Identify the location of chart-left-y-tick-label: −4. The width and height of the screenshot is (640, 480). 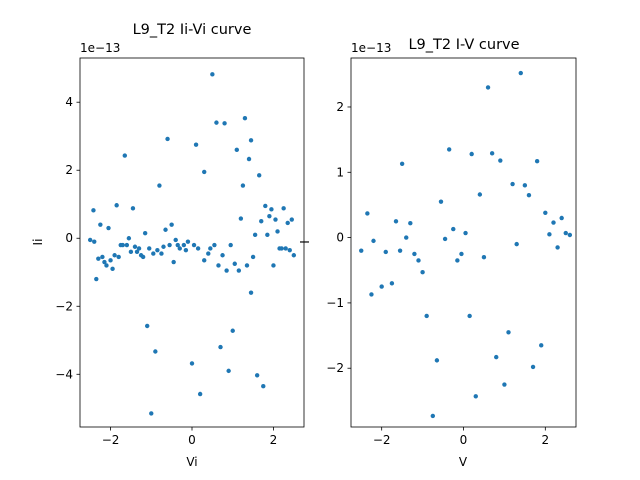
(64, 374).